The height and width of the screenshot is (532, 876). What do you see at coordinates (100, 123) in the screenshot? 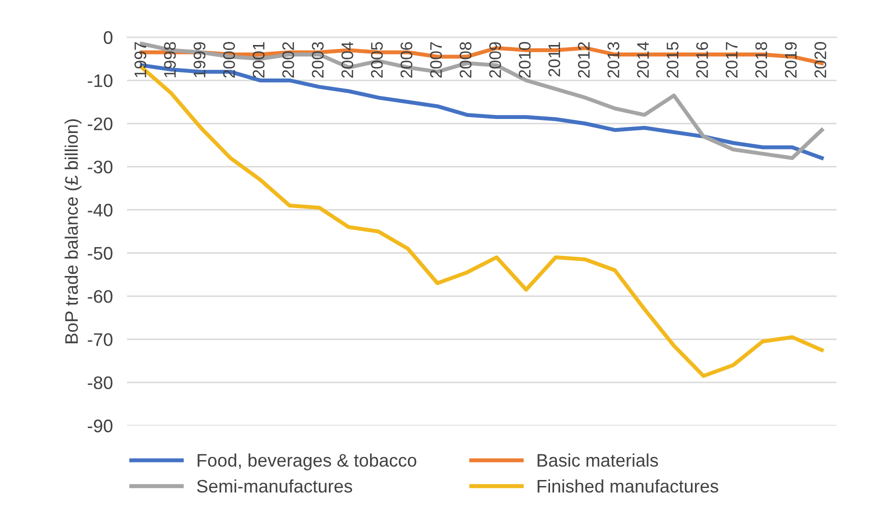
I see `y-tick-label: -20` at bounding box center [100, 123].